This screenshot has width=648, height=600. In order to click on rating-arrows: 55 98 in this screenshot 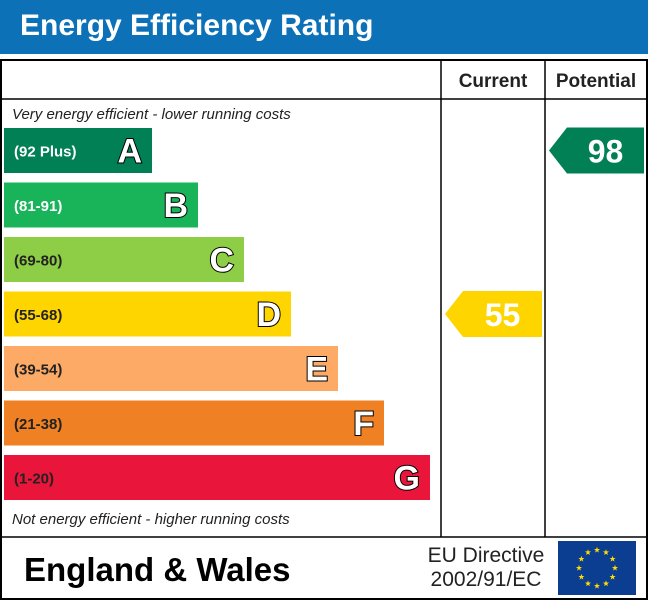, I will do `click(544, 232)`.